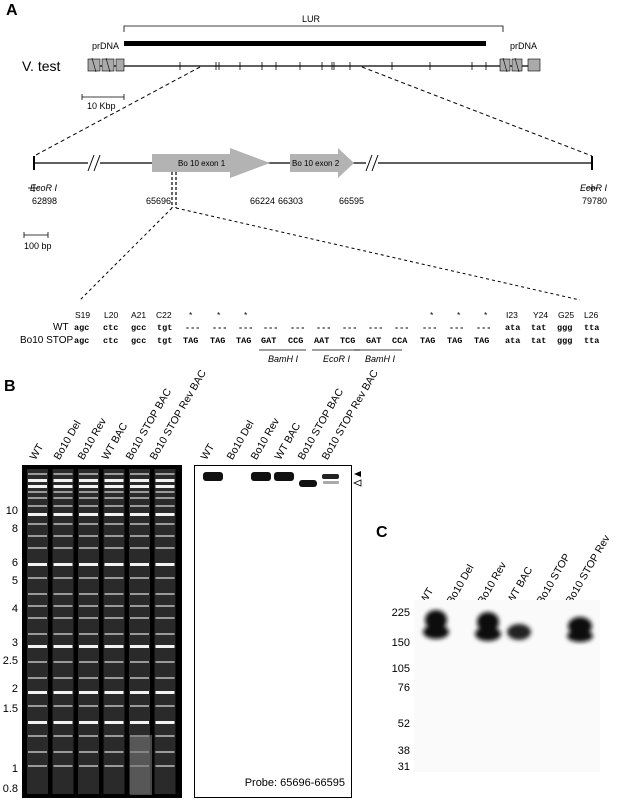 Image resolution: width=642 pixels, height=803 pixels. I want to click on exon1-label: Bo 10 exon 1, so click(202, 163).